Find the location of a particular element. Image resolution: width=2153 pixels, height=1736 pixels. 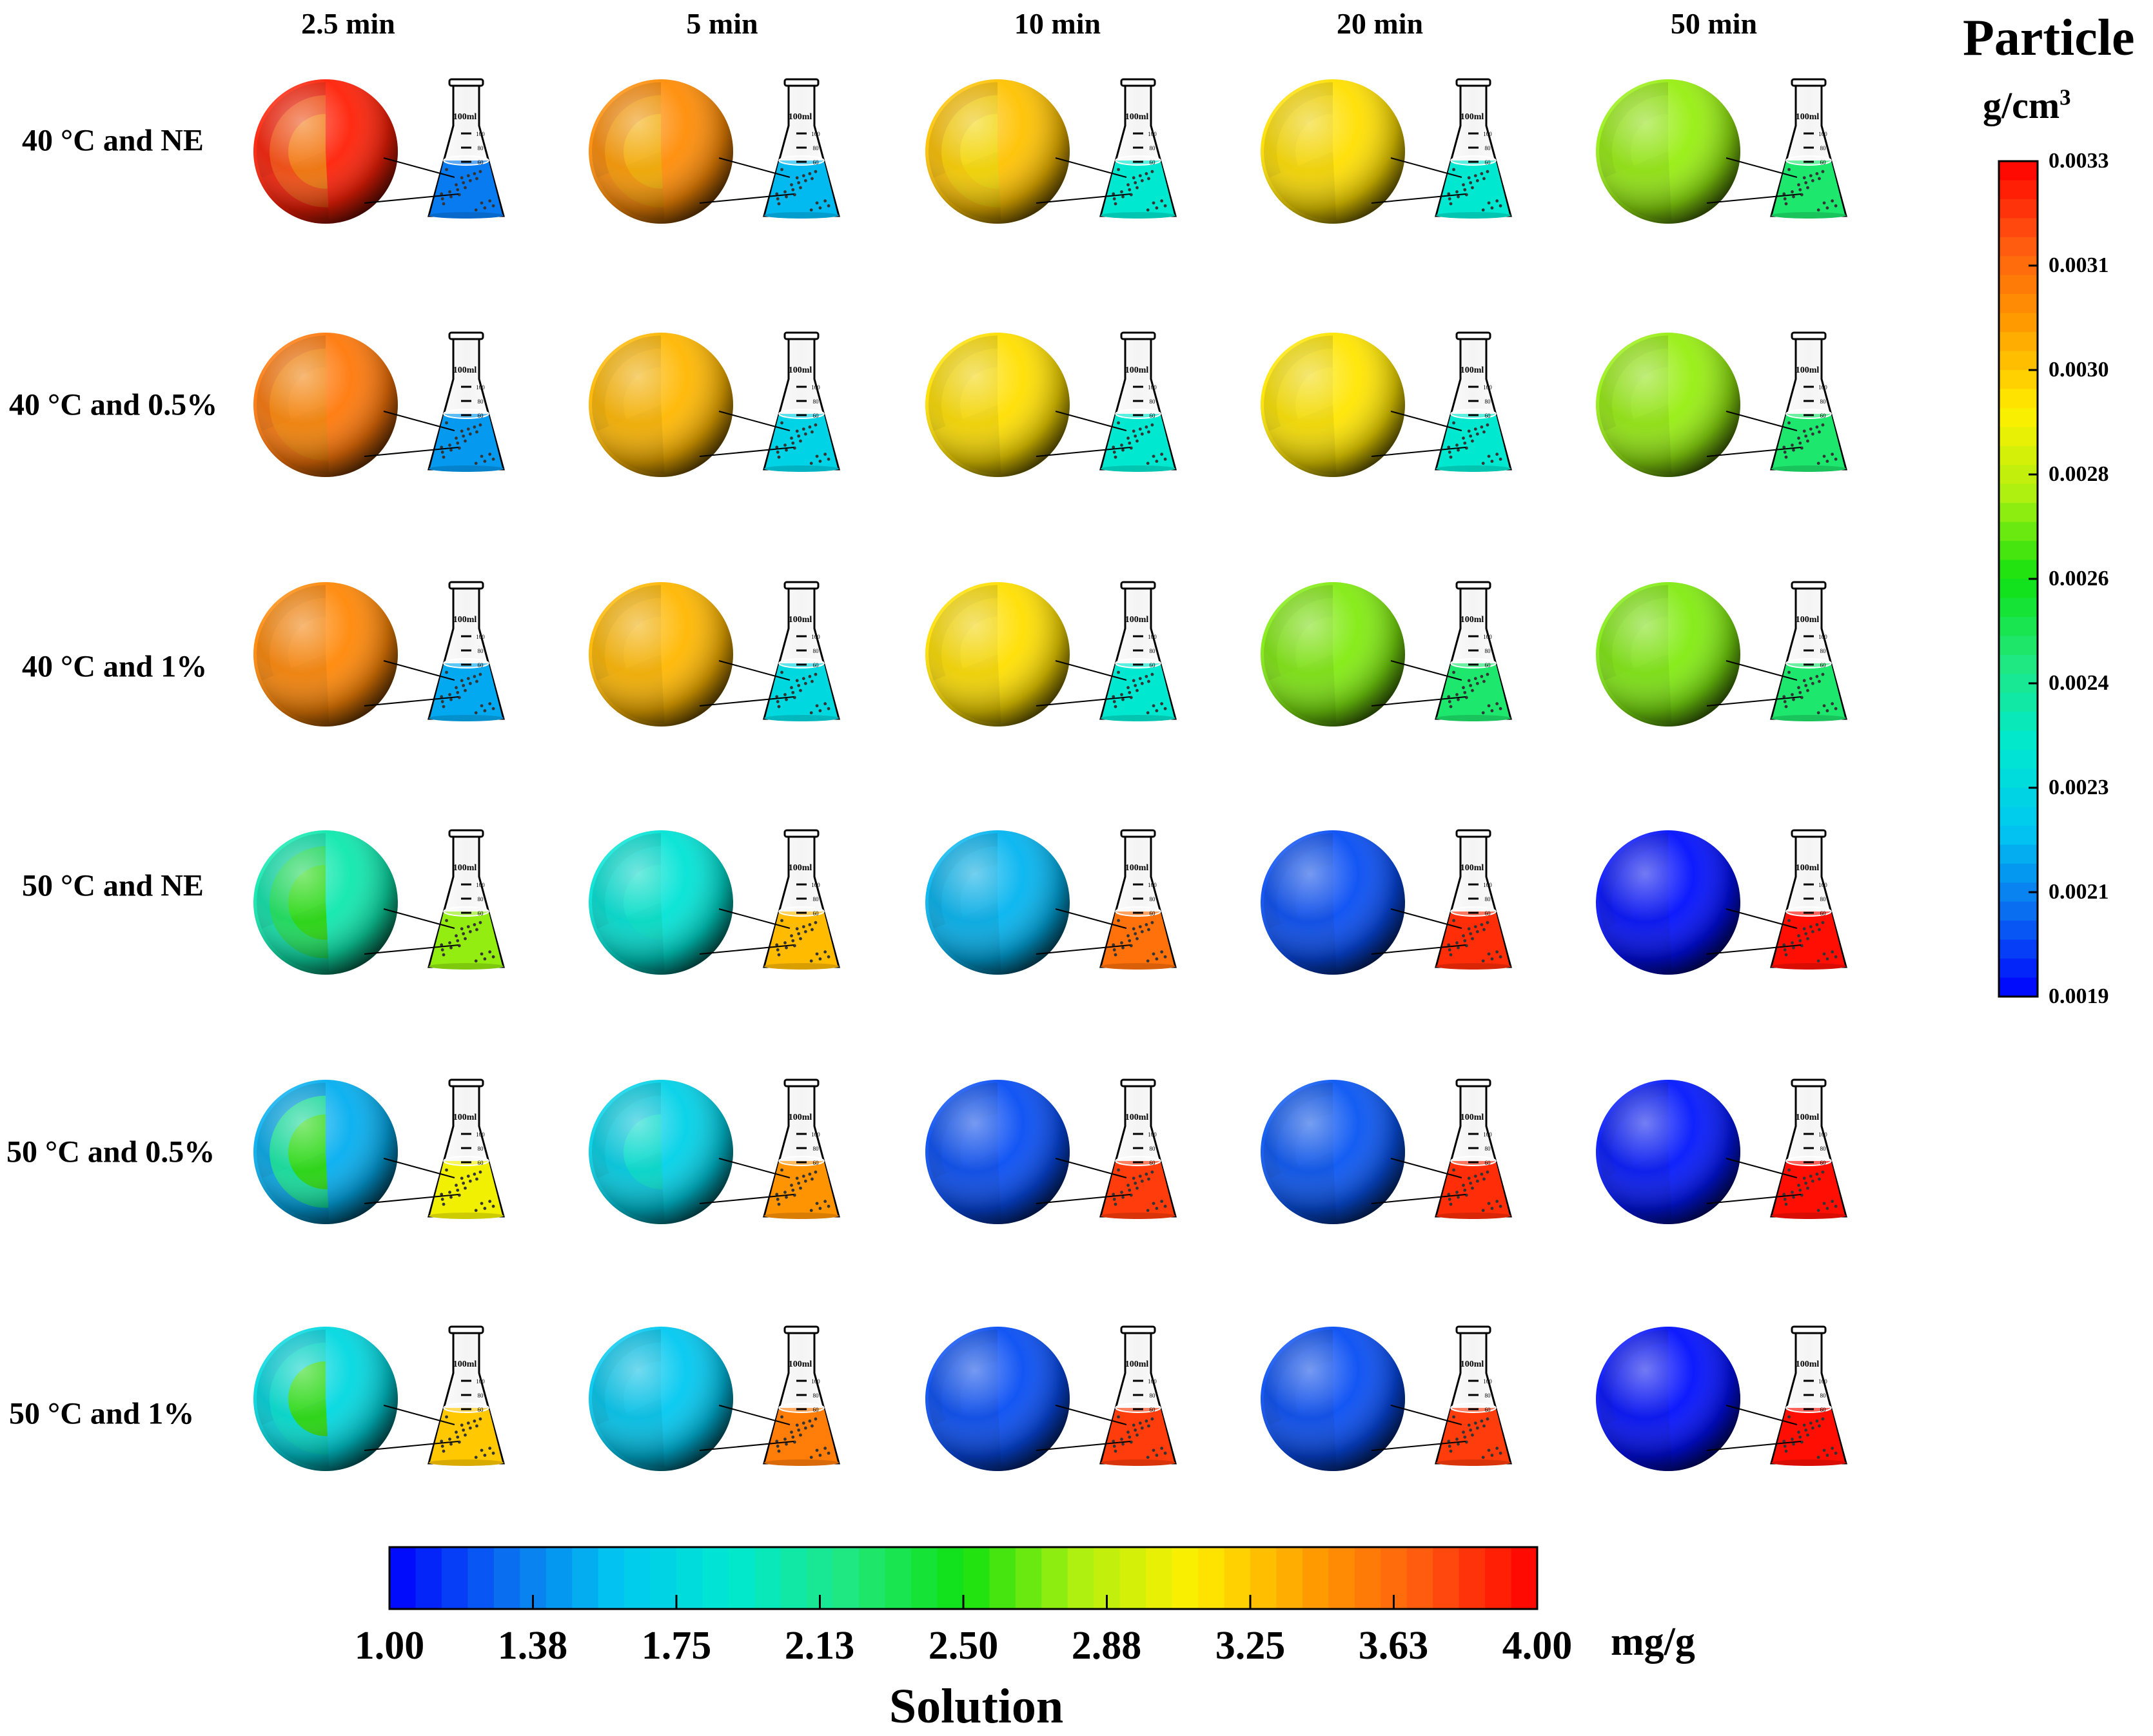

particle-tick-label: 0.0033 is located at coordinates (2079, 161).